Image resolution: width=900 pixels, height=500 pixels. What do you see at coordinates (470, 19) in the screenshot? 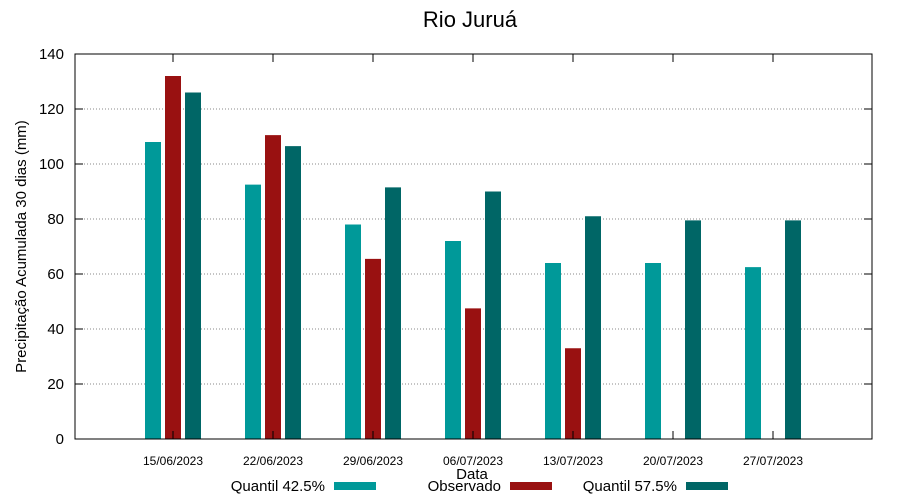
I see `chart-title: Rio Juruá` at bounding box center [470, 19].